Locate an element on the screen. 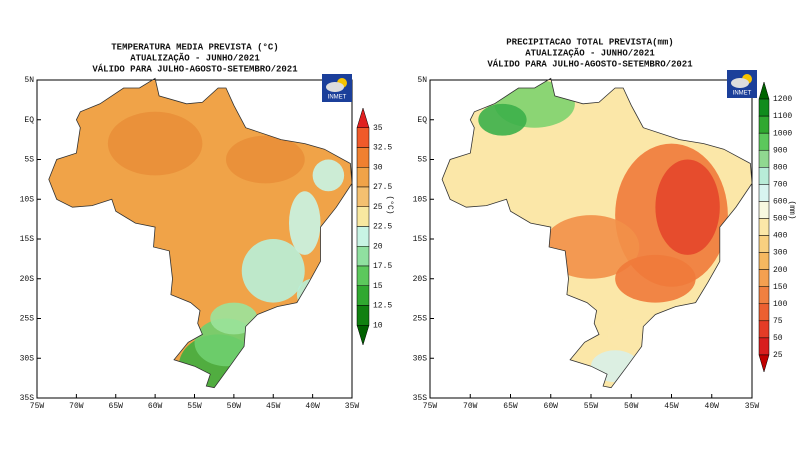  colorbar-label: 20 is located at coordinates (378, 246).